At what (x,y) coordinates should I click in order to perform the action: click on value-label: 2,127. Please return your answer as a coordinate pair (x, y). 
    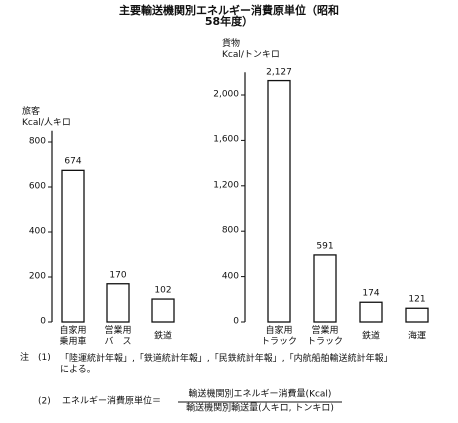
    Looking at the image, I should click on (279, 72).